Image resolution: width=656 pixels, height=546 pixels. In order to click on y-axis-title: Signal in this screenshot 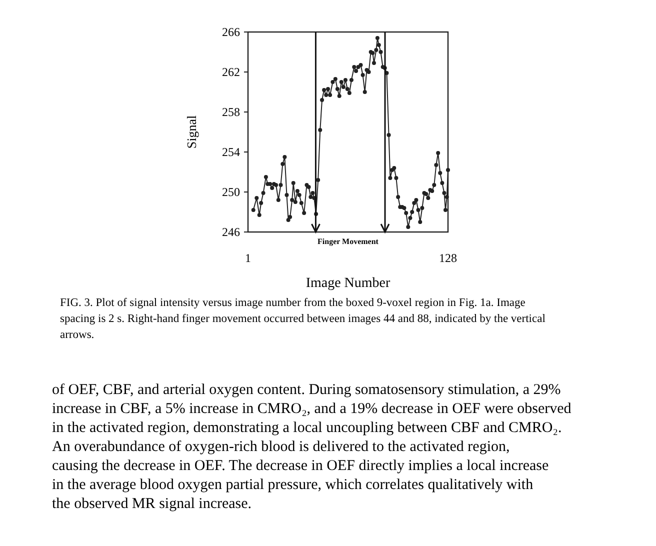, I will do `click(191, 132)`.